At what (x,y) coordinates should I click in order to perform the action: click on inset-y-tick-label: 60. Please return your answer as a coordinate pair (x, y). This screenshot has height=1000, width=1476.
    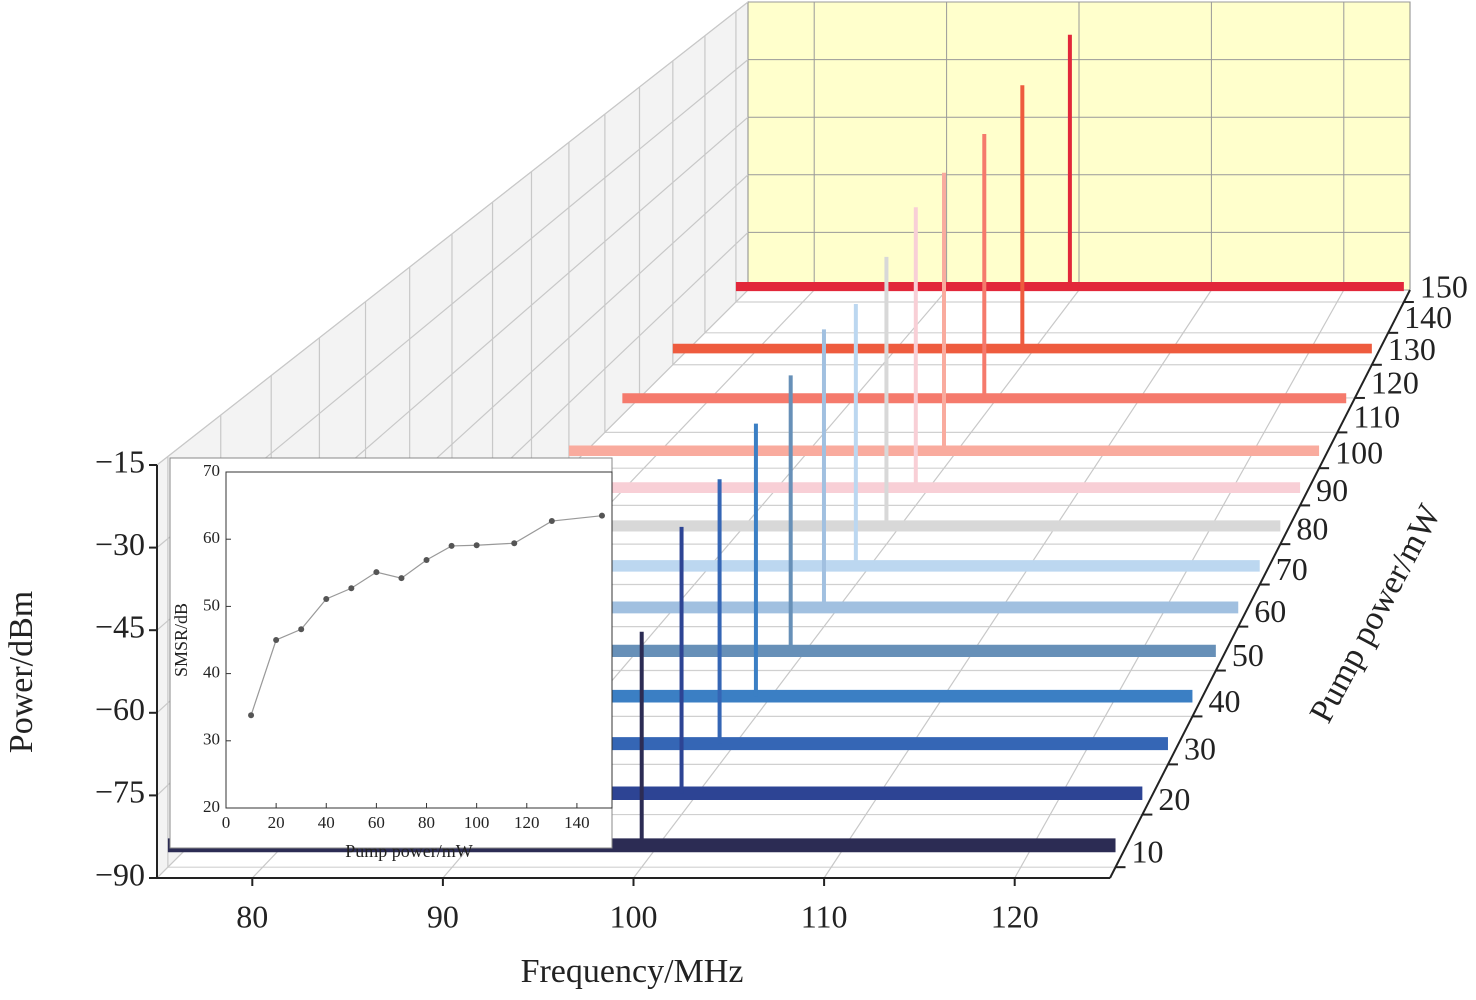
    Looking at the image, I should click on (211, 537).